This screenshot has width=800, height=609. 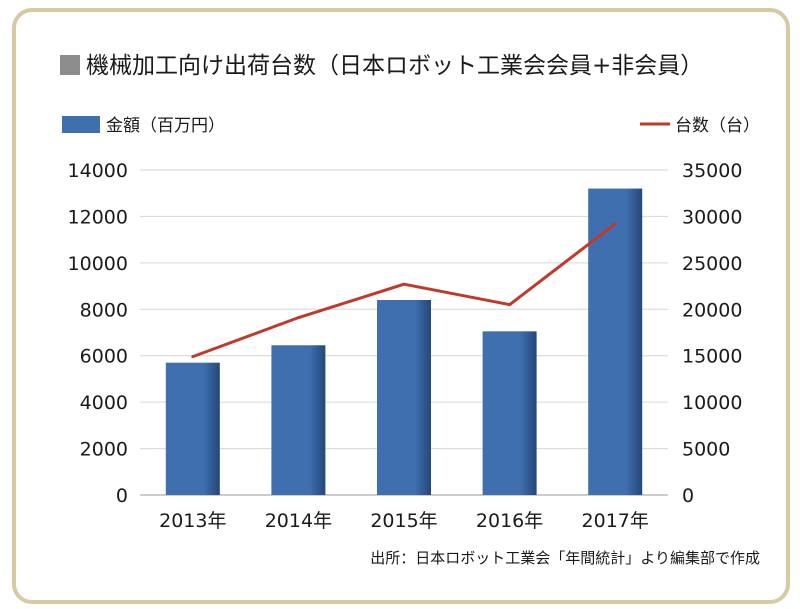 I want to click on source-note: 出所：日本ロボット工業会「年間統計」より編集部で作成, so click(x=565, y=558).